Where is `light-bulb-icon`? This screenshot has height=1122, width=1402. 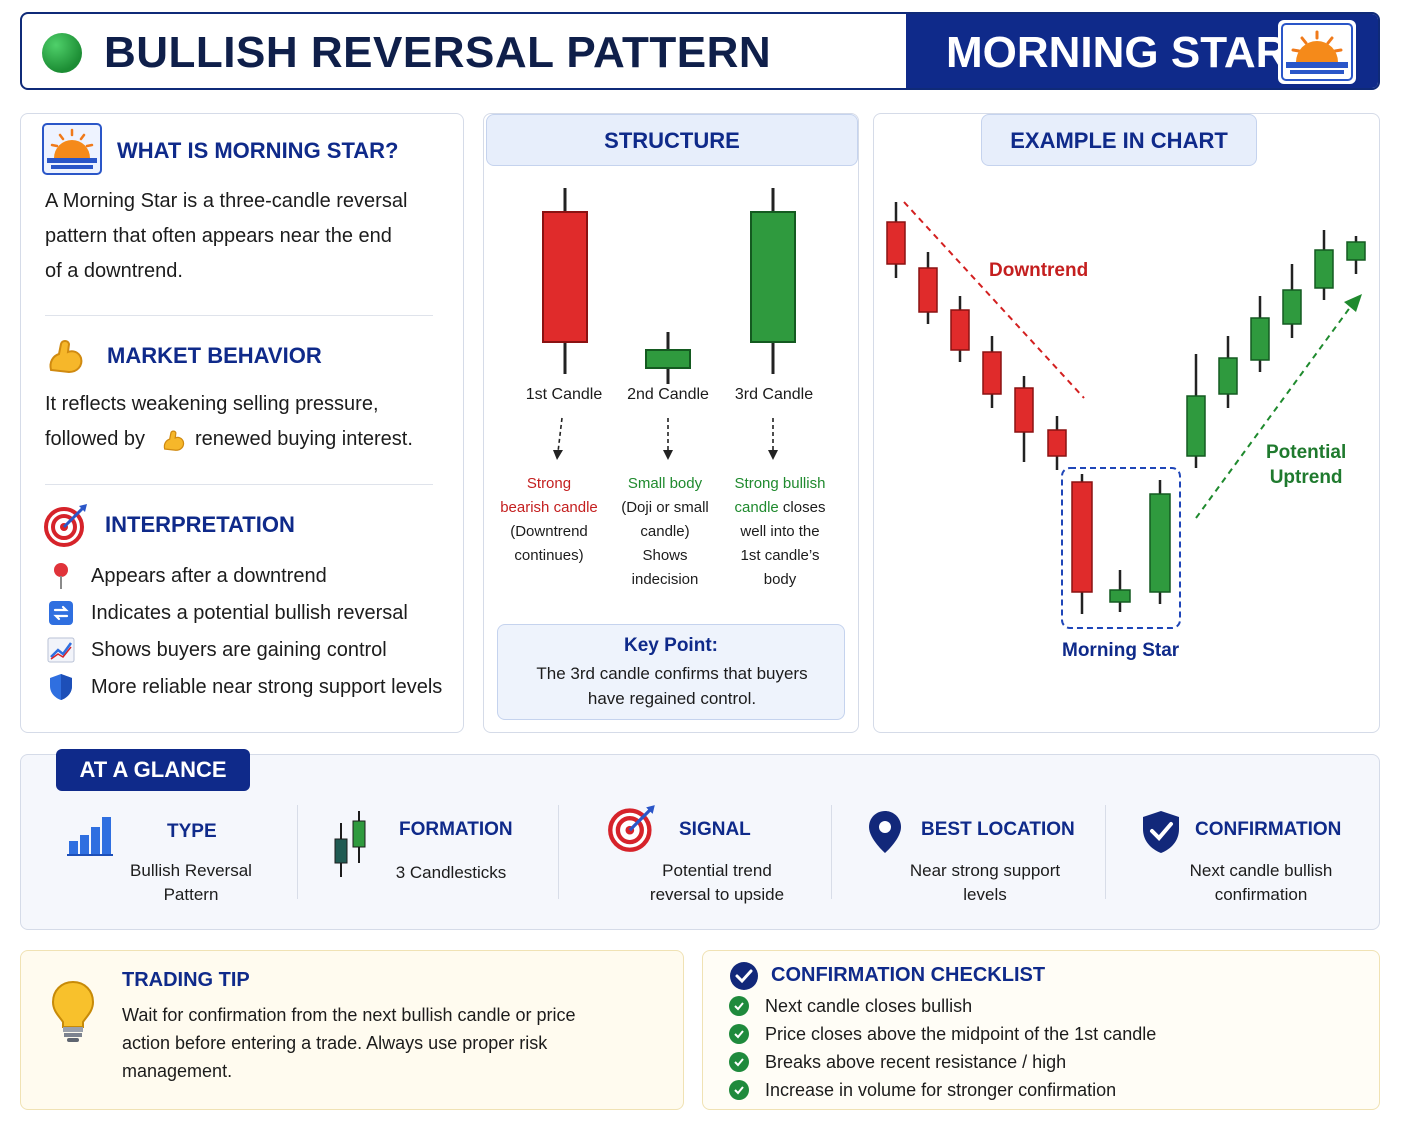 light-bulb-icon is located at coordinates (73, 1014).